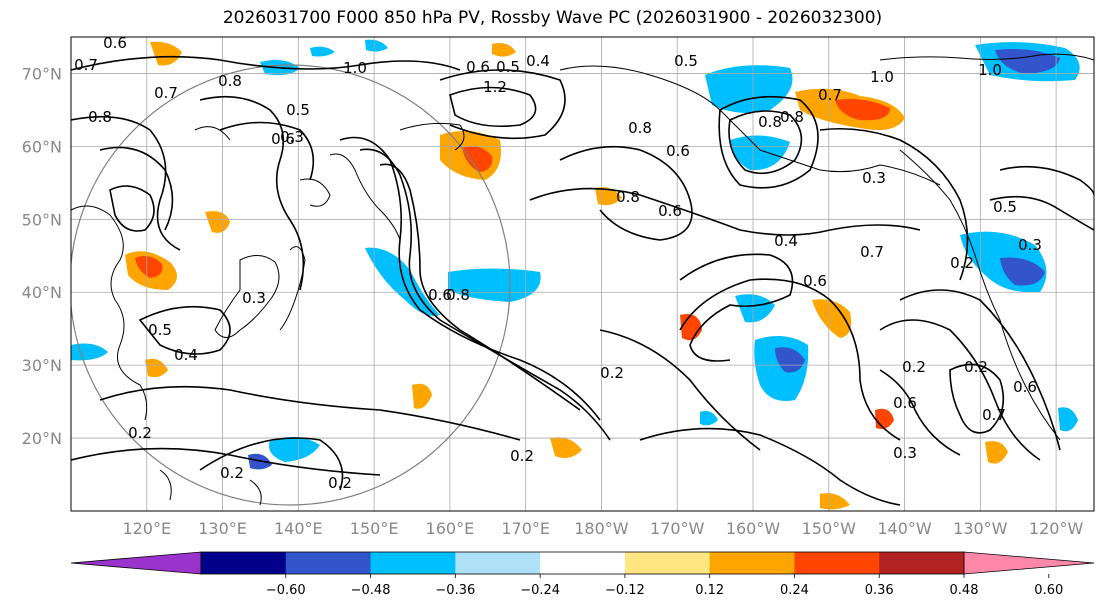  I want to click on lon-tick-label: 140°E, so click(298, 528).